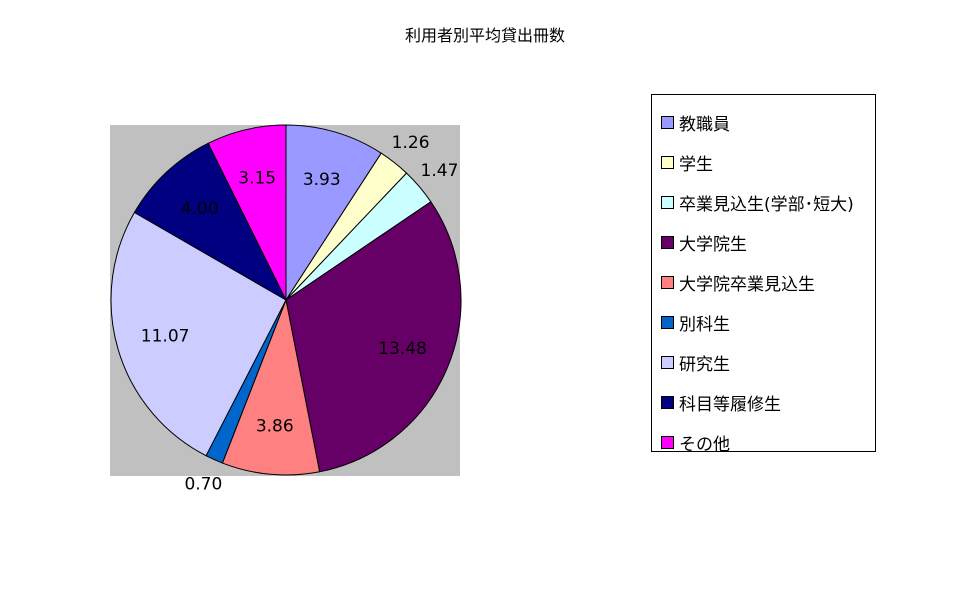 The width and height of the screenshot is (970, 604). I want to click on legend-label: 教職員, so click(704, 124).